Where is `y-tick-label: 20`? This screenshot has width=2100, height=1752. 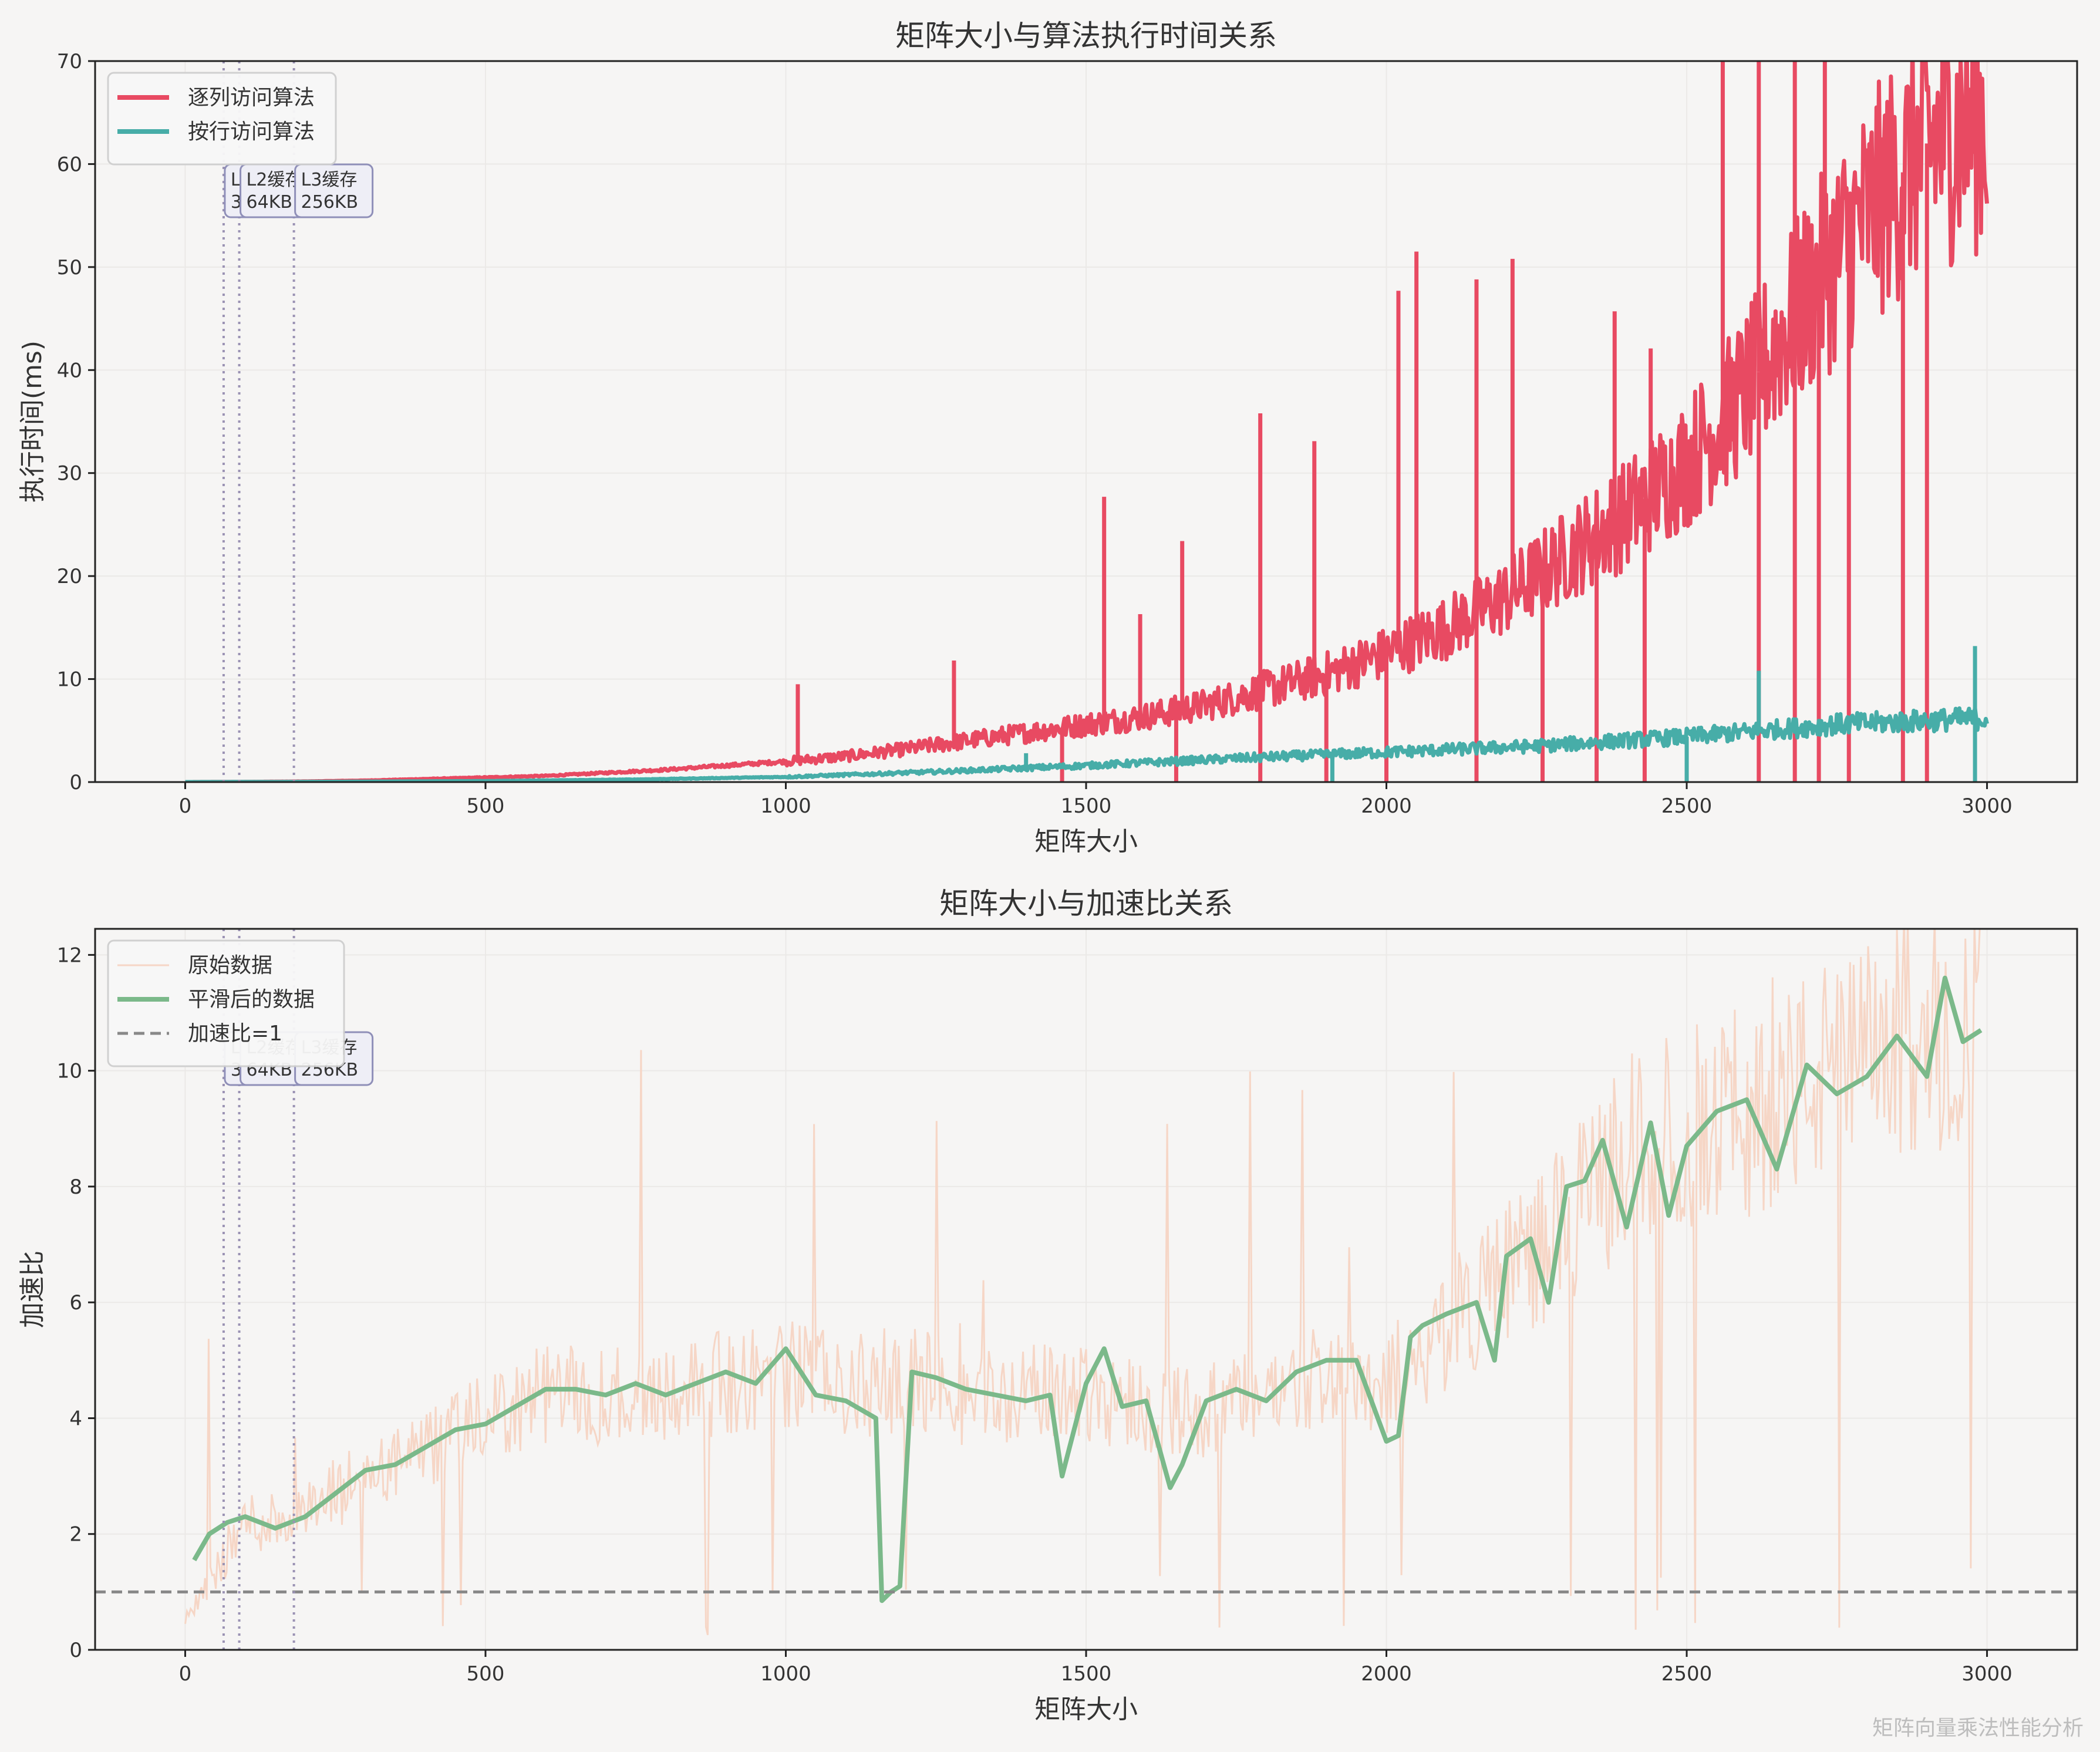 y-tick-label: 20 is located at coordinates (69, 576).